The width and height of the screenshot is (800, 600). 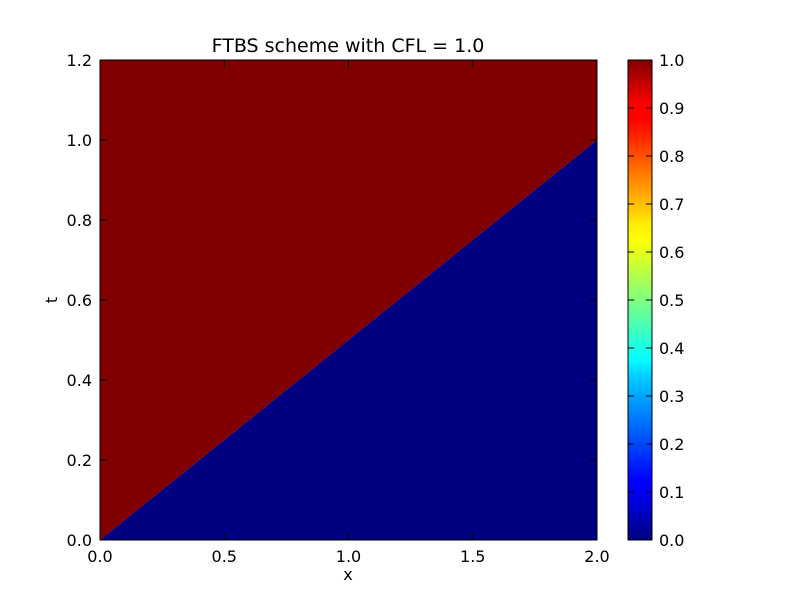 I want to click on x-tick-label: 0.5, so click(x=224, y=556).